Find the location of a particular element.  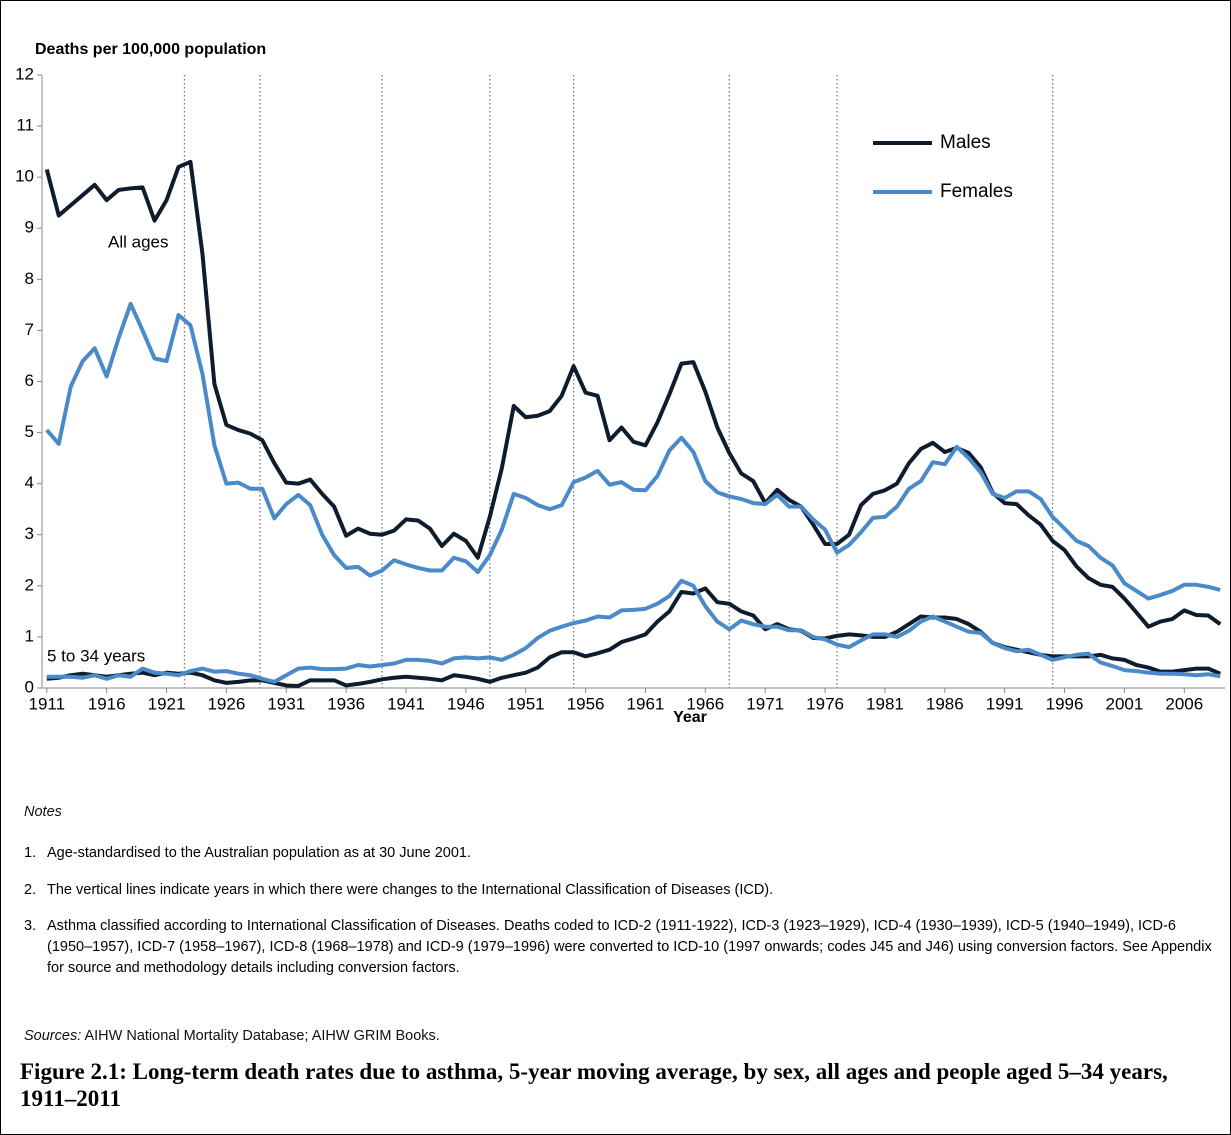

y-tick-label: 2 is located at coordinates (29, 584).